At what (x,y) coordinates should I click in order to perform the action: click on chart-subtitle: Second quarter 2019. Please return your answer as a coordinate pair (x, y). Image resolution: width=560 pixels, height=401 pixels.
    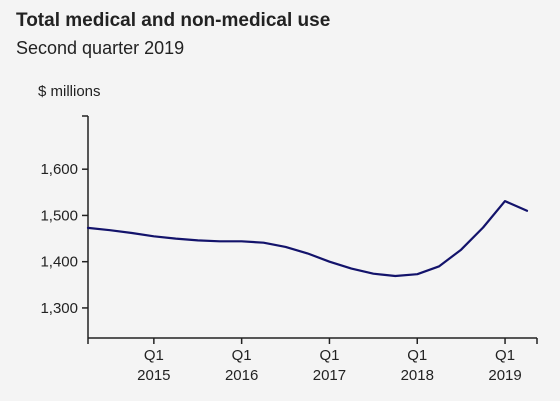
    Looking at the image, I should click on (100, 48).